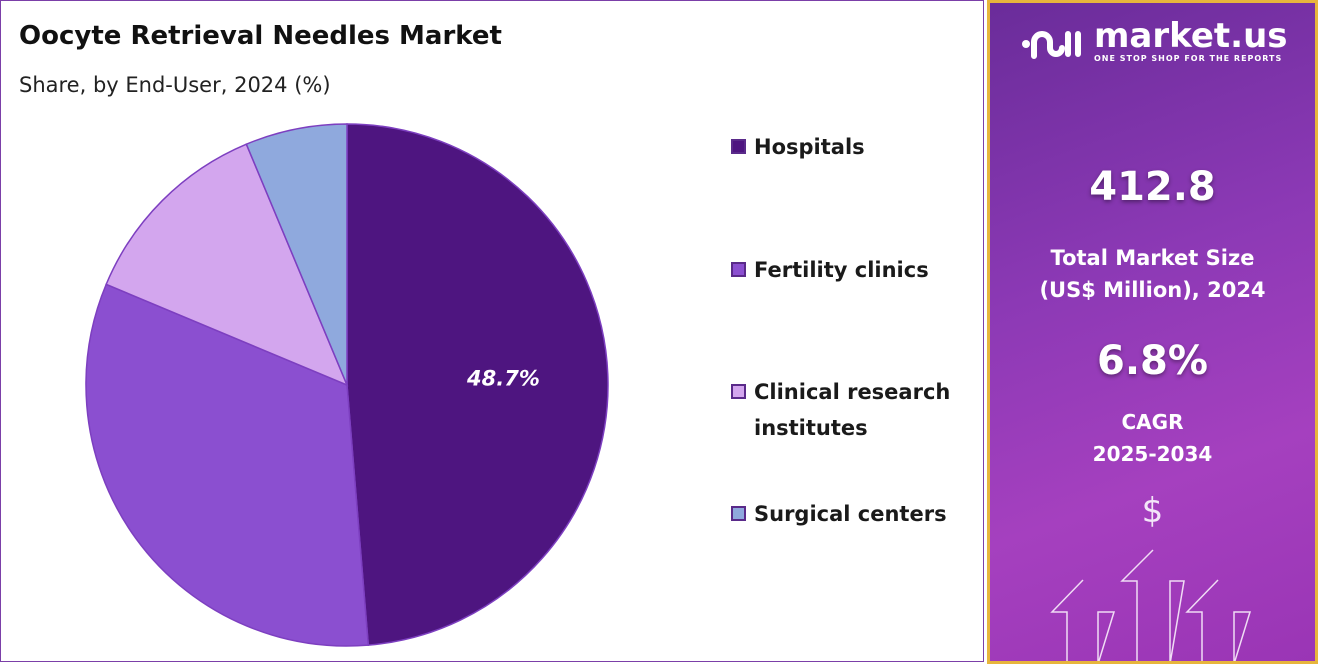 The width and height of the screenshot is (1318, 664). I want to click on legend-label: Hospitals, so click(809, 147).